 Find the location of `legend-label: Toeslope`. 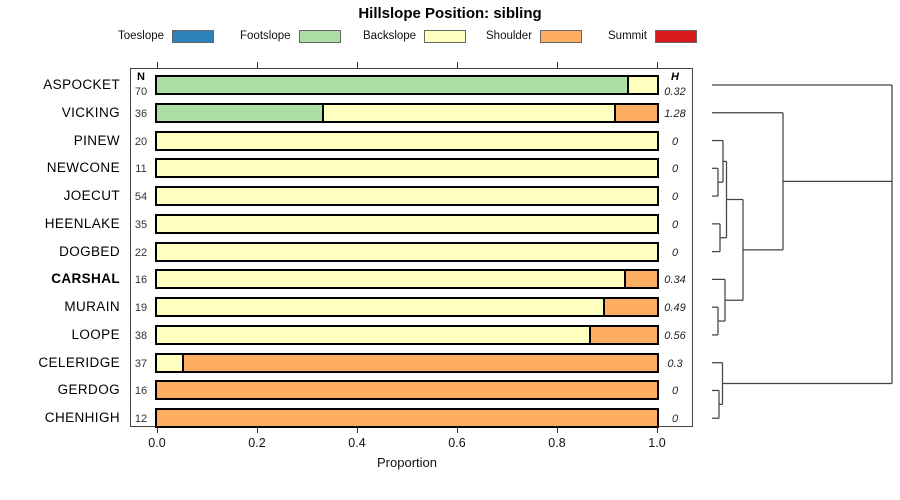

legend-label: Toeslope is located at coordinates (141, 36).